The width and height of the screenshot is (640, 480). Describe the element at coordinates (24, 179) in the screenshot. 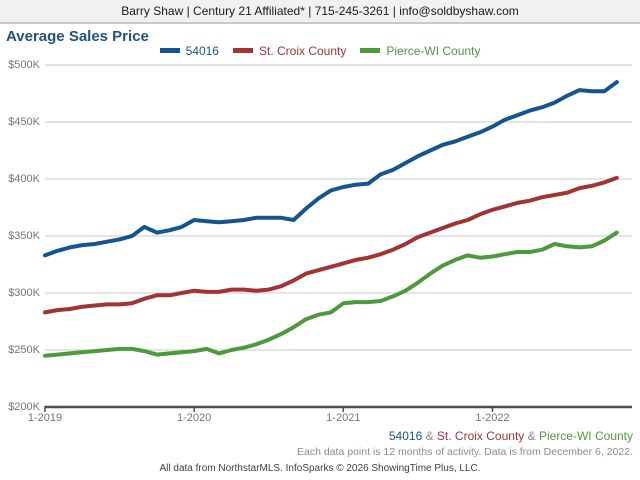

I see `y-axis-label: $400K` at that location.